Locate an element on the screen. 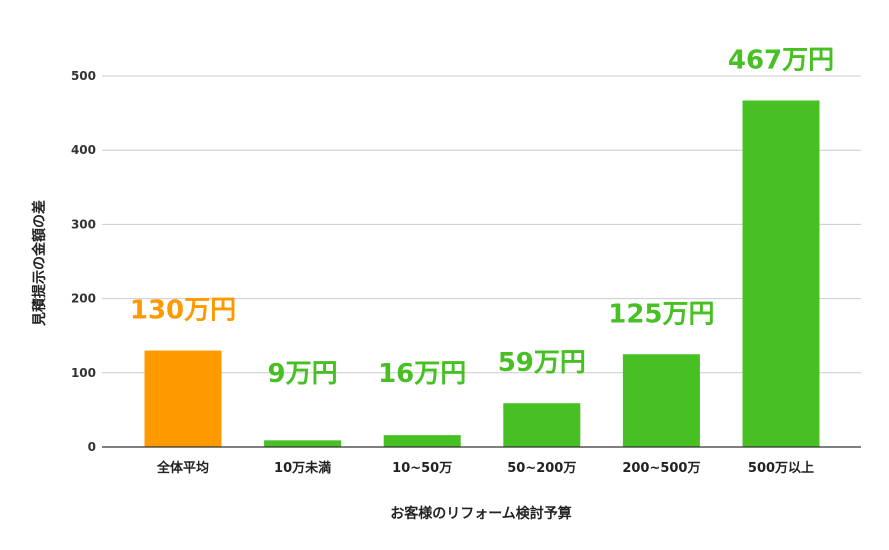  data-label-5: 125万円 is located at coordinates (661, 314).